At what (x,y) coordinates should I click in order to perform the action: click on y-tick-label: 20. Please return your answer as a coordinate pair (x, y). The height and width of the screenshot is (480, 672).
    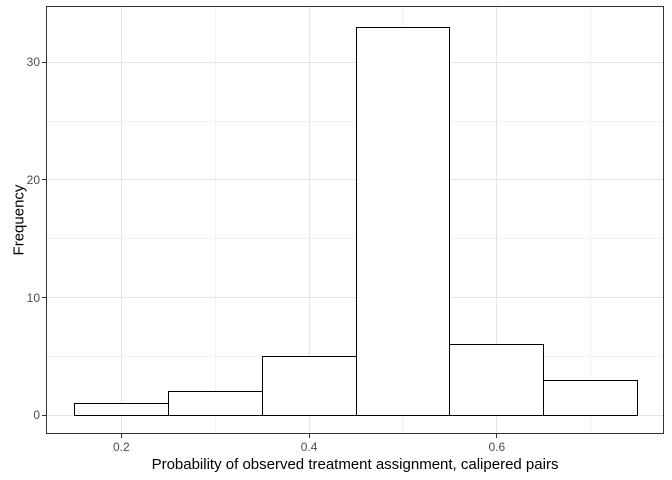
    Looking at the image, I should click on (33, 179).